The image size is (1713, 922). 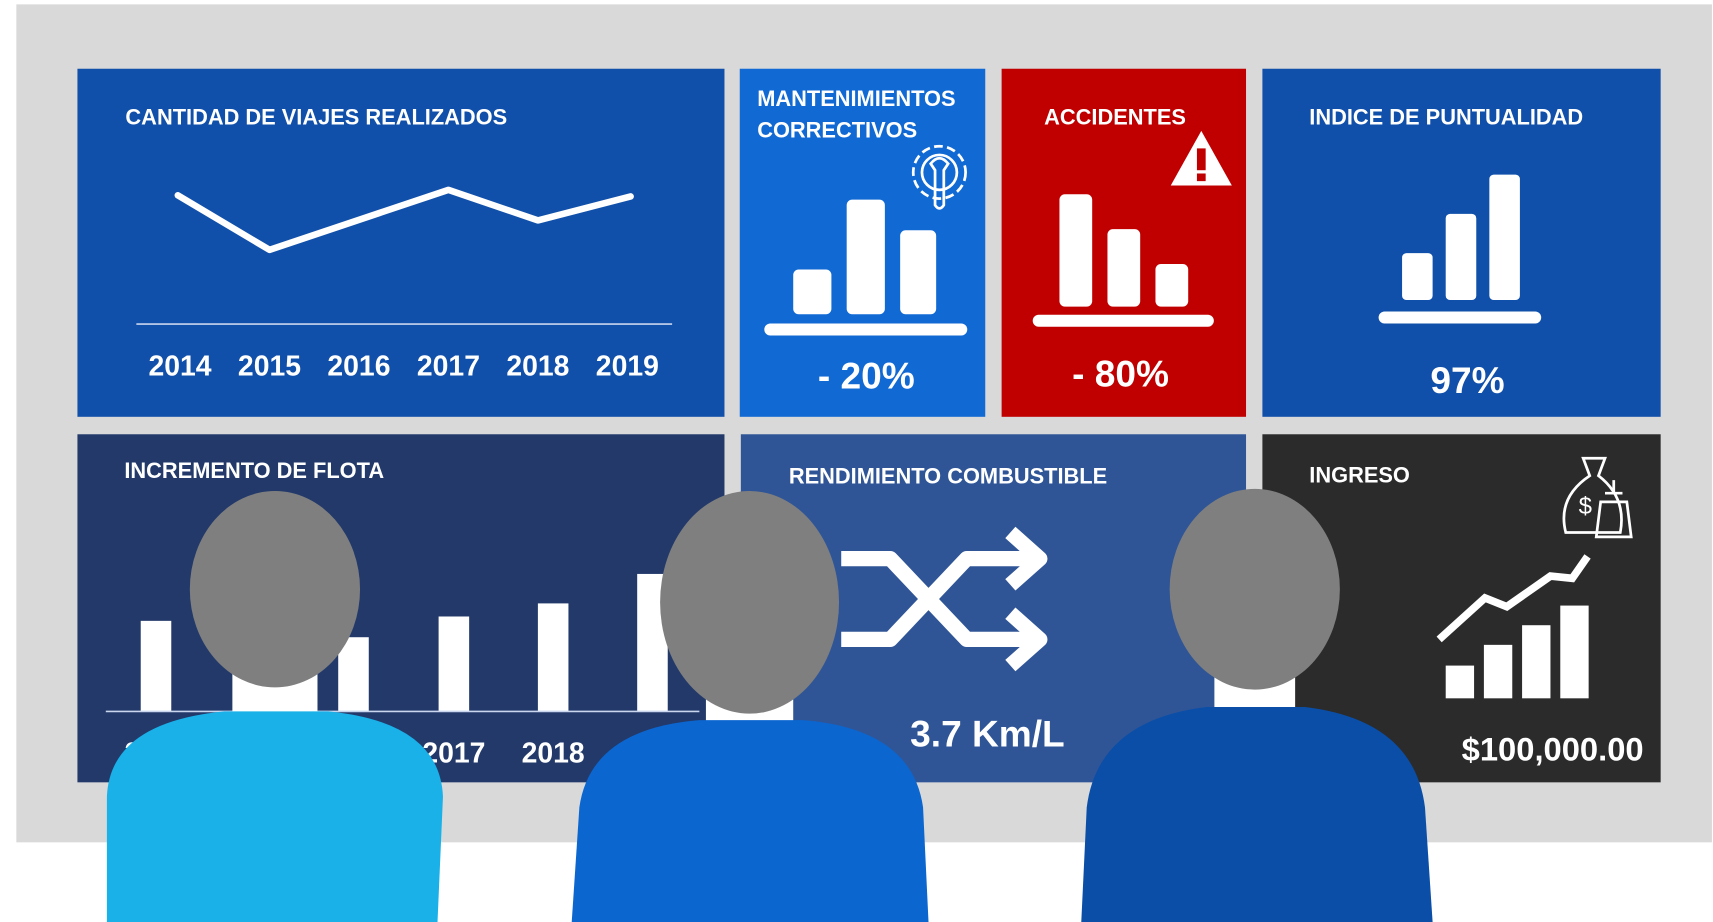 I want to click on tile-title: ACCIDENTES, so click(x=1115, y=116).